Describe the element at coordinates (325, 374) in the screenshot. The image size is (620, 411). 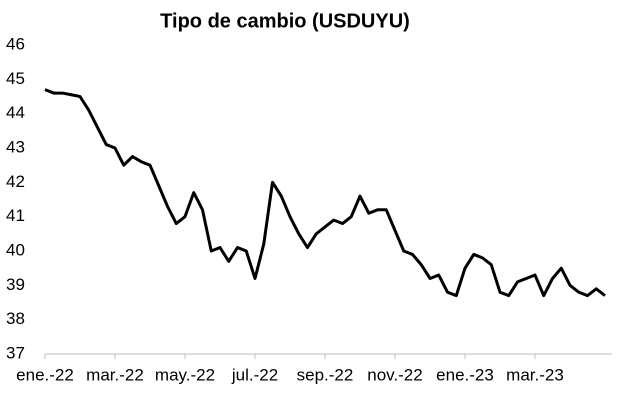
I see `x-tick-label: sep.-22` at that location.